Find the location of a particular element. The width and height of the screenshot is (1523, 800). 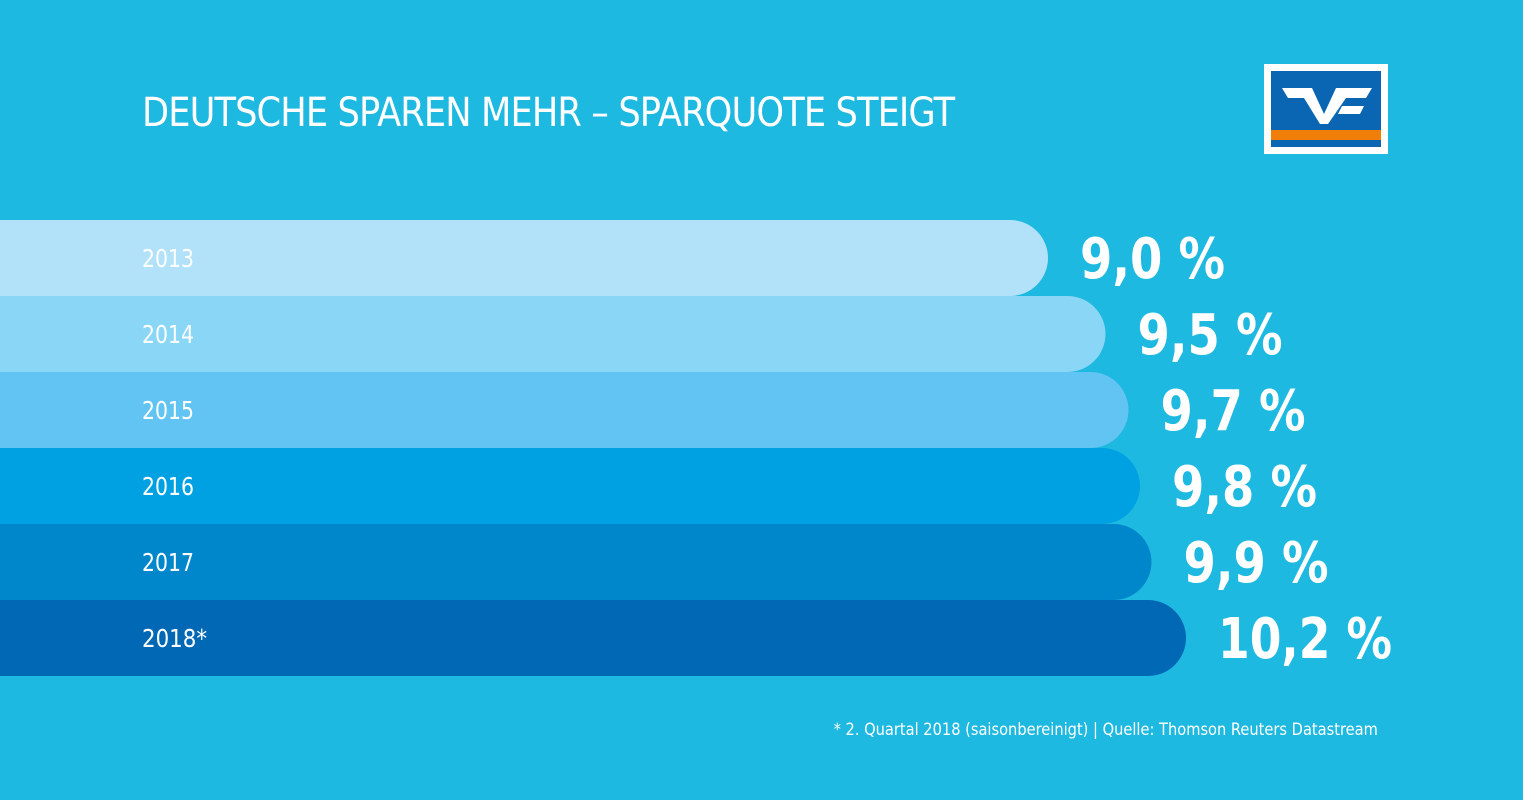

value-label: 9,9 % is located at coordinates (1256, 563).